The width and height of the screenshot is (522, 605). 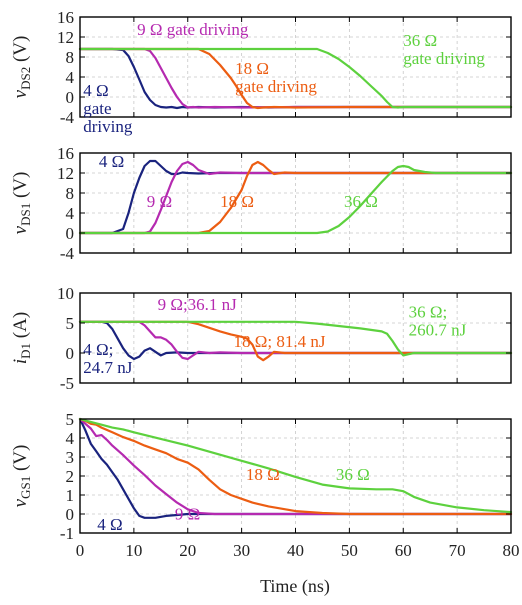 I want to click on y-tick-label: 3, so click(x=70, y=457).